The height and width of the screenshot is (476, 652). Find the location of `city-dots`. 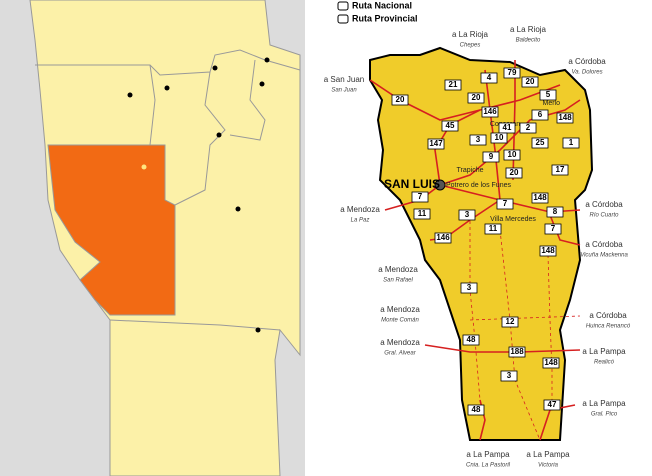

city-dots is located at coordinates (198, 195).